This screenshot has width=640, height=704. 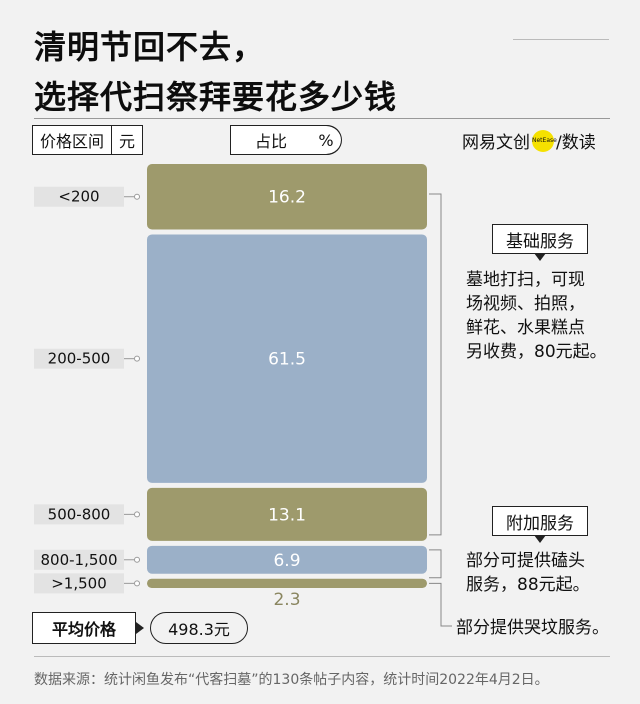 I want to click on top-rule, so click(x=561, y=39).